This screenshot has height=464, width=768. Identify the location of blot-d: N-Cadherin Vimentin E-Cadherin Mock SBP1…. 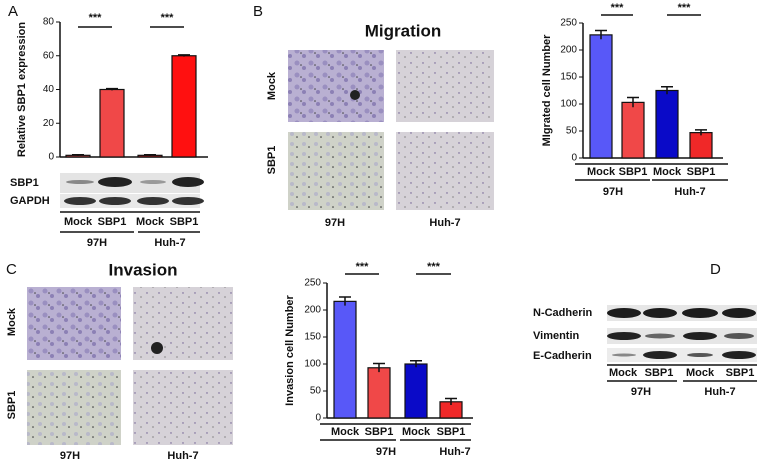
(645, 351).